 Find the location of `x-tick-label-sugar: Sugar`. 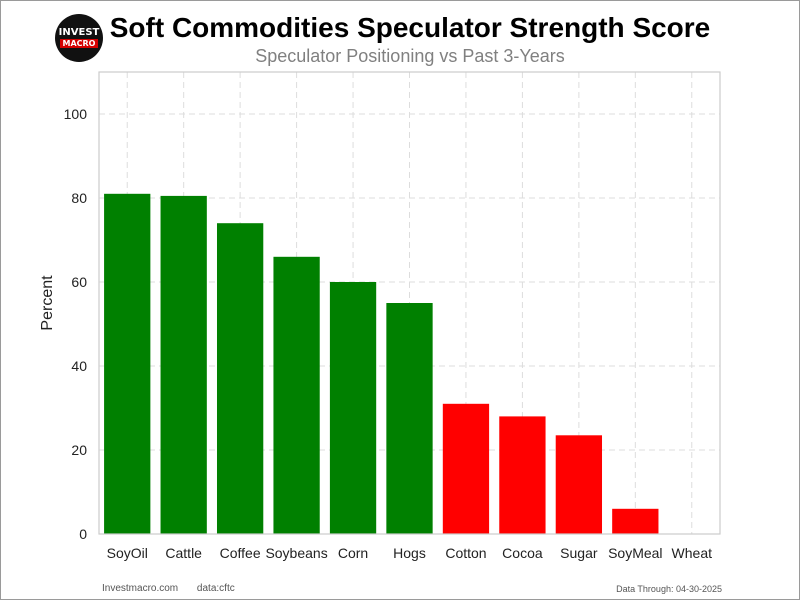

x-tick-label-sugar: Sugar is located at coordinates (579, 553).